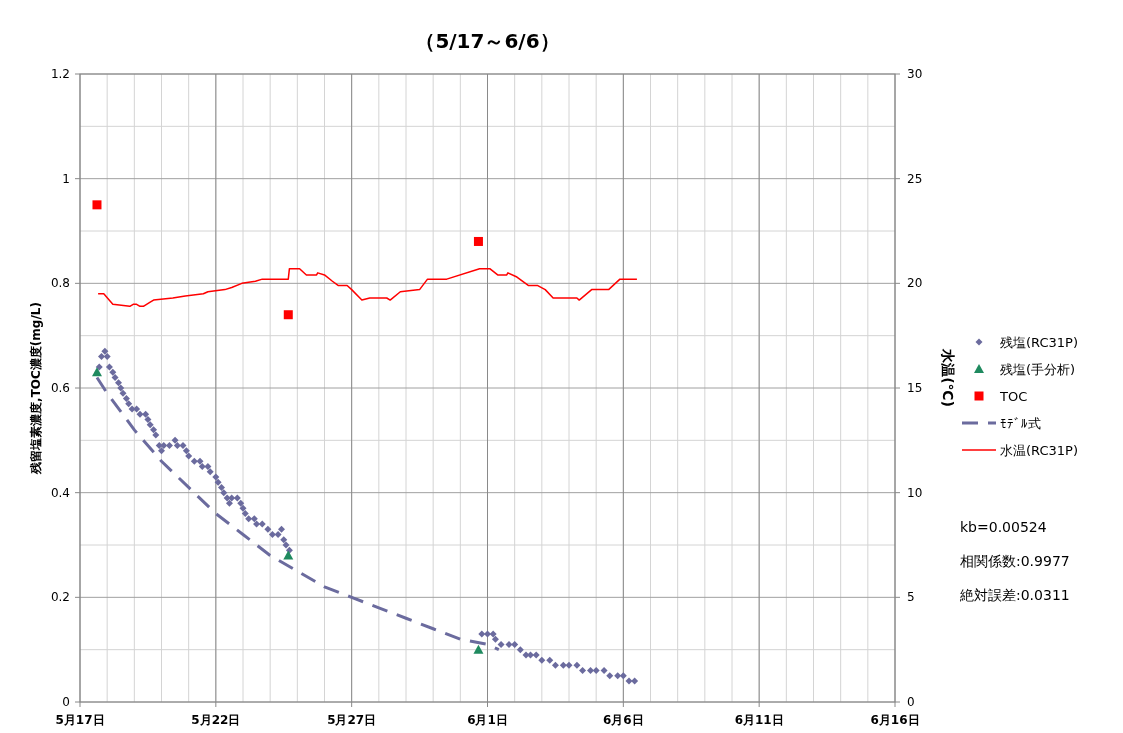 This screenshot has height=733, width=1123. What do you see at coordinates (1020, 423) in the screenshot?
I see `legend-label: ﾓﾃﾞﾙ式` at bounding box center [1020, 423].